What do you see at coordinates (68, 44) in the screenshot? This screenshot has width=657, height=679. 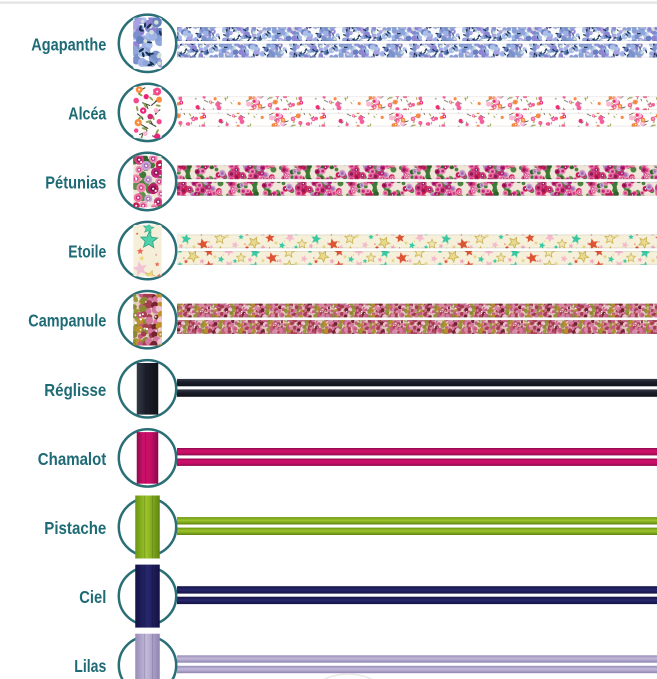 I see `svg-text: Agapanthe` at bounding box center [68, 44].